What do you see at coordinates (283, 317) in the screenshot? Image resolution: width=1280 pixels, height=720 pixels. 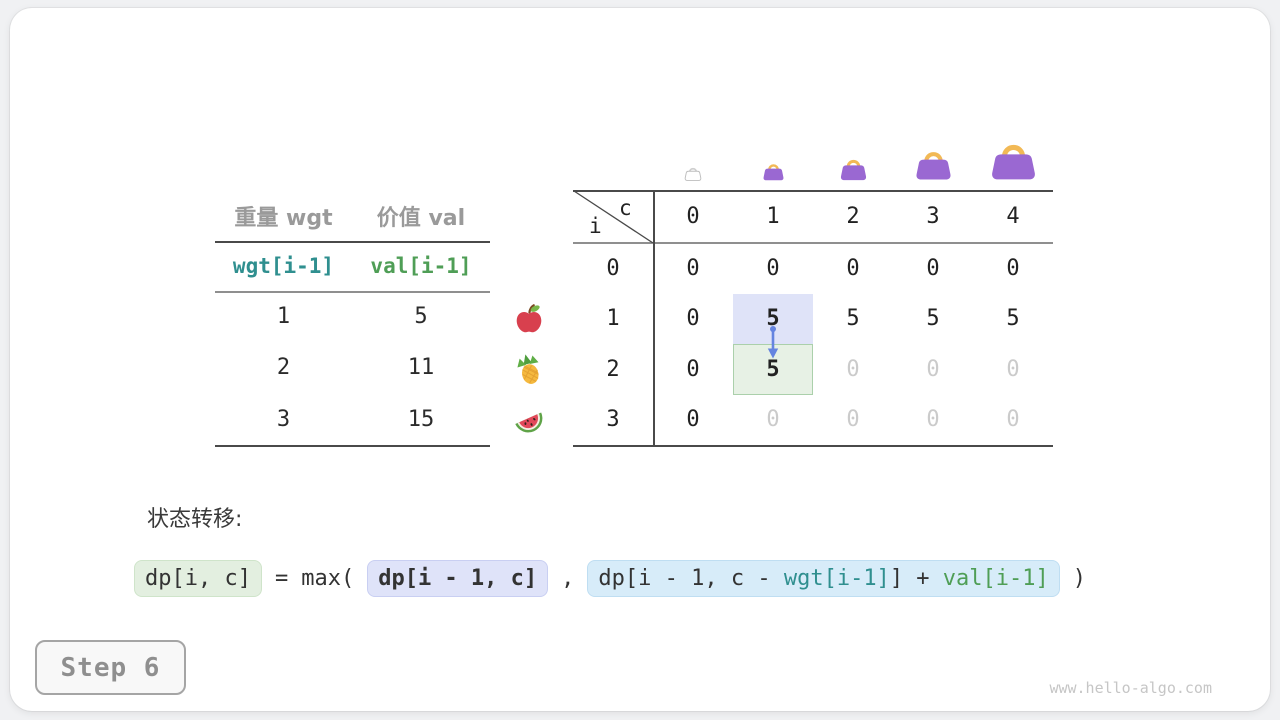 I see `item-table-row-wgt: 1` at bounding box center [283, 317].